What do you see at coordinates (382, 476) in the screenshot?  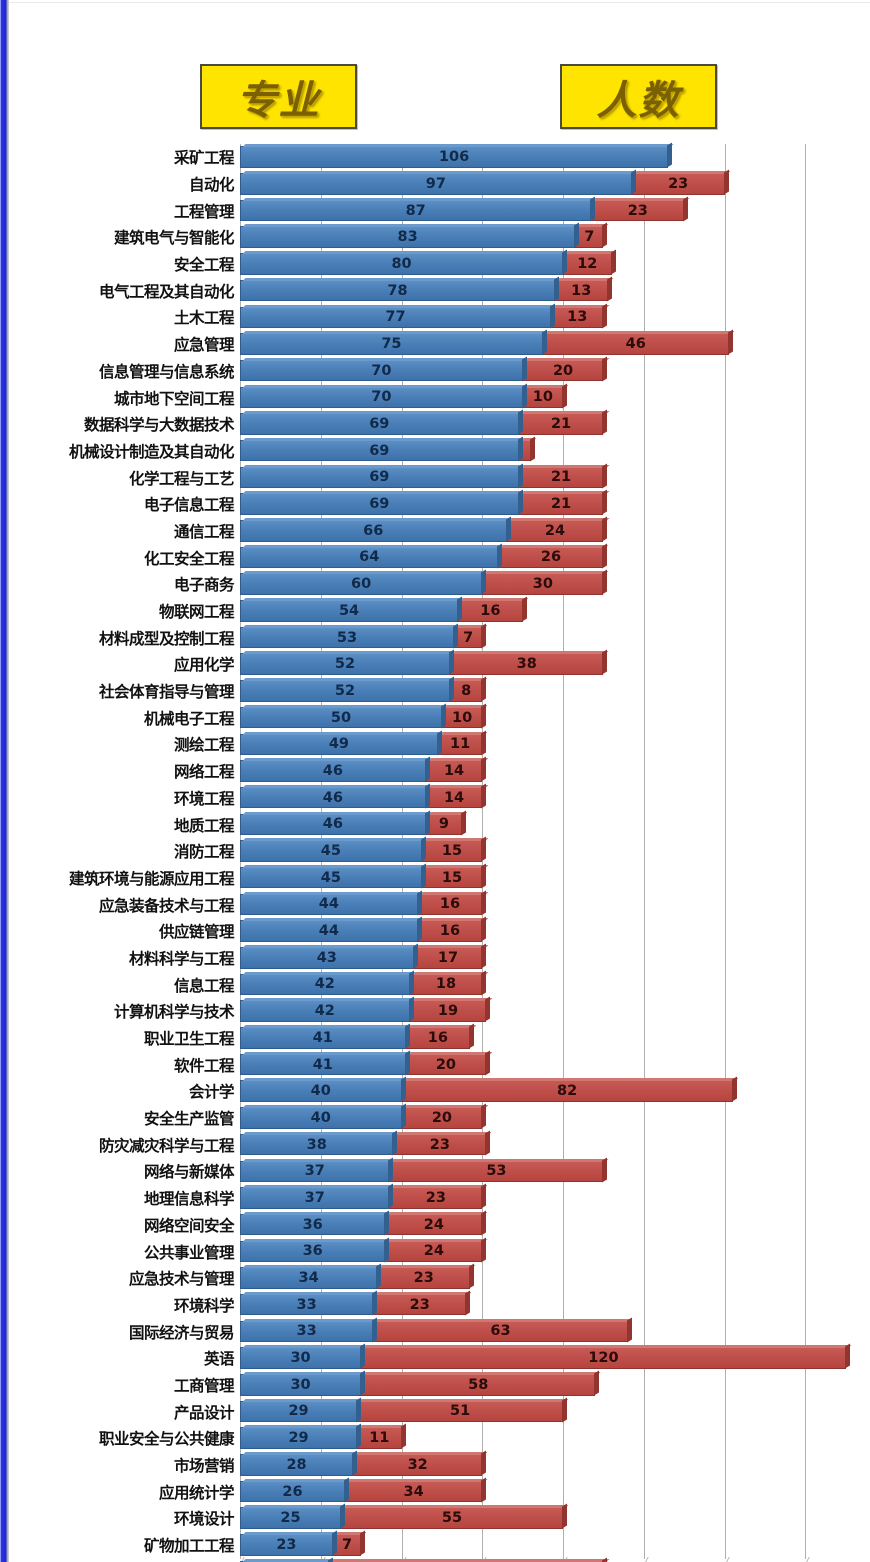 I see `bar-segment-a: 69` at bounding box center [382, 476].